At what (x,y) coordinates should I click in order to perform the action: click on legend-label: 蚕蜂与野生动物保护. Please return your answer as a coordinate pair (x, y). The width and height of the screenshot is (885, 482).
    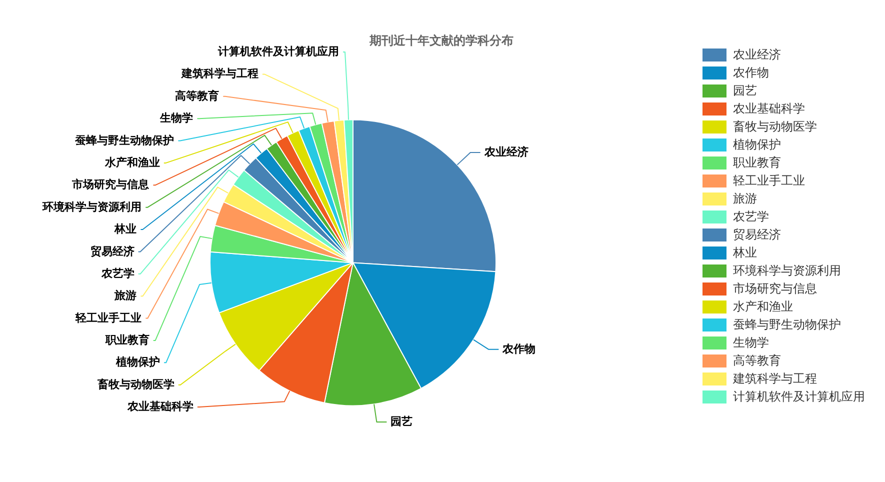
    Looking at the image, I should click on (787, 324).